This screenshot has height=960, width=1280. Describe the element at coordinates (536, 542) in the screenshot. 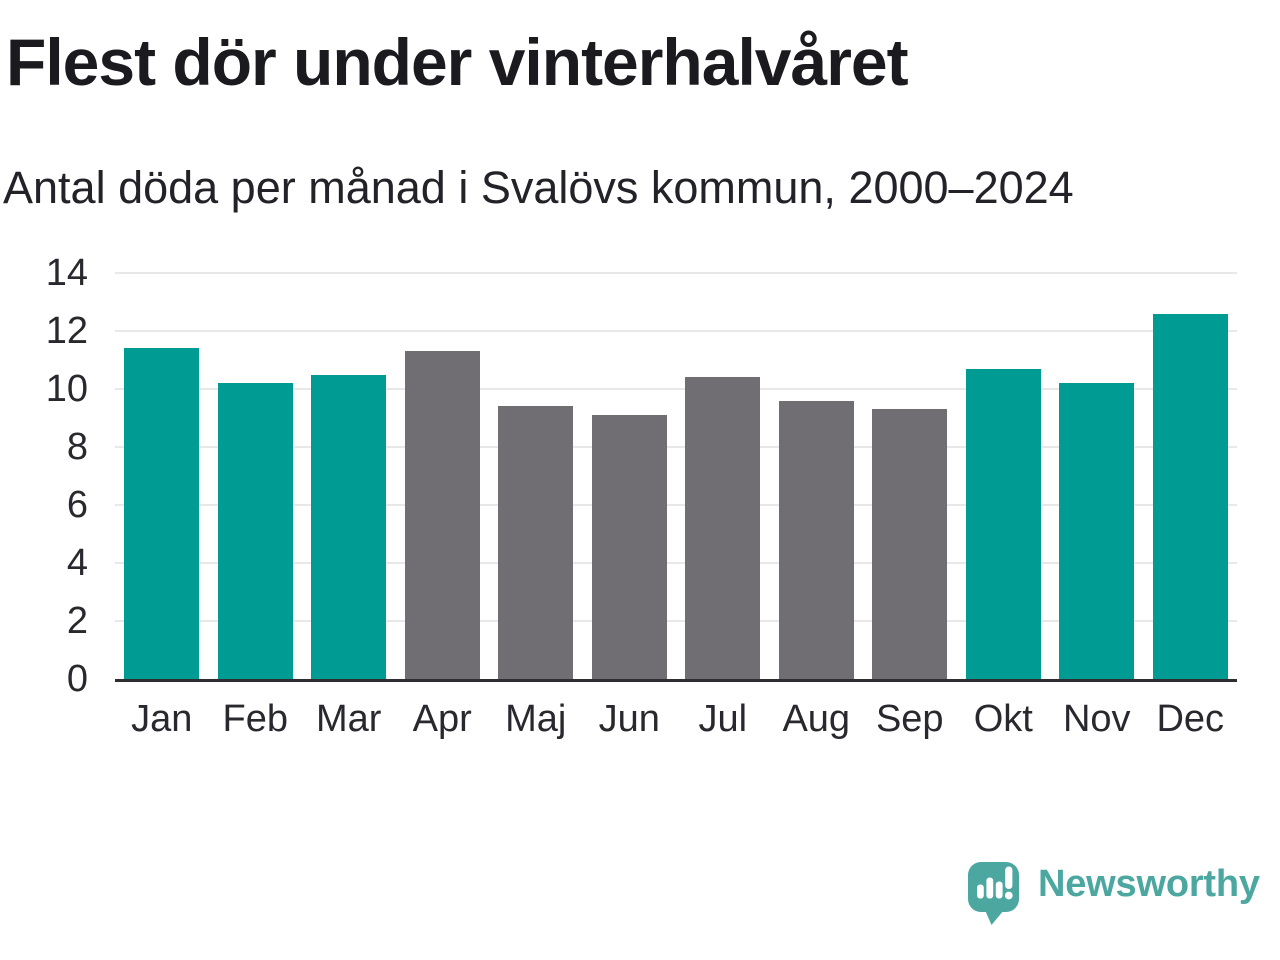

I see `bar-maj` at that location.